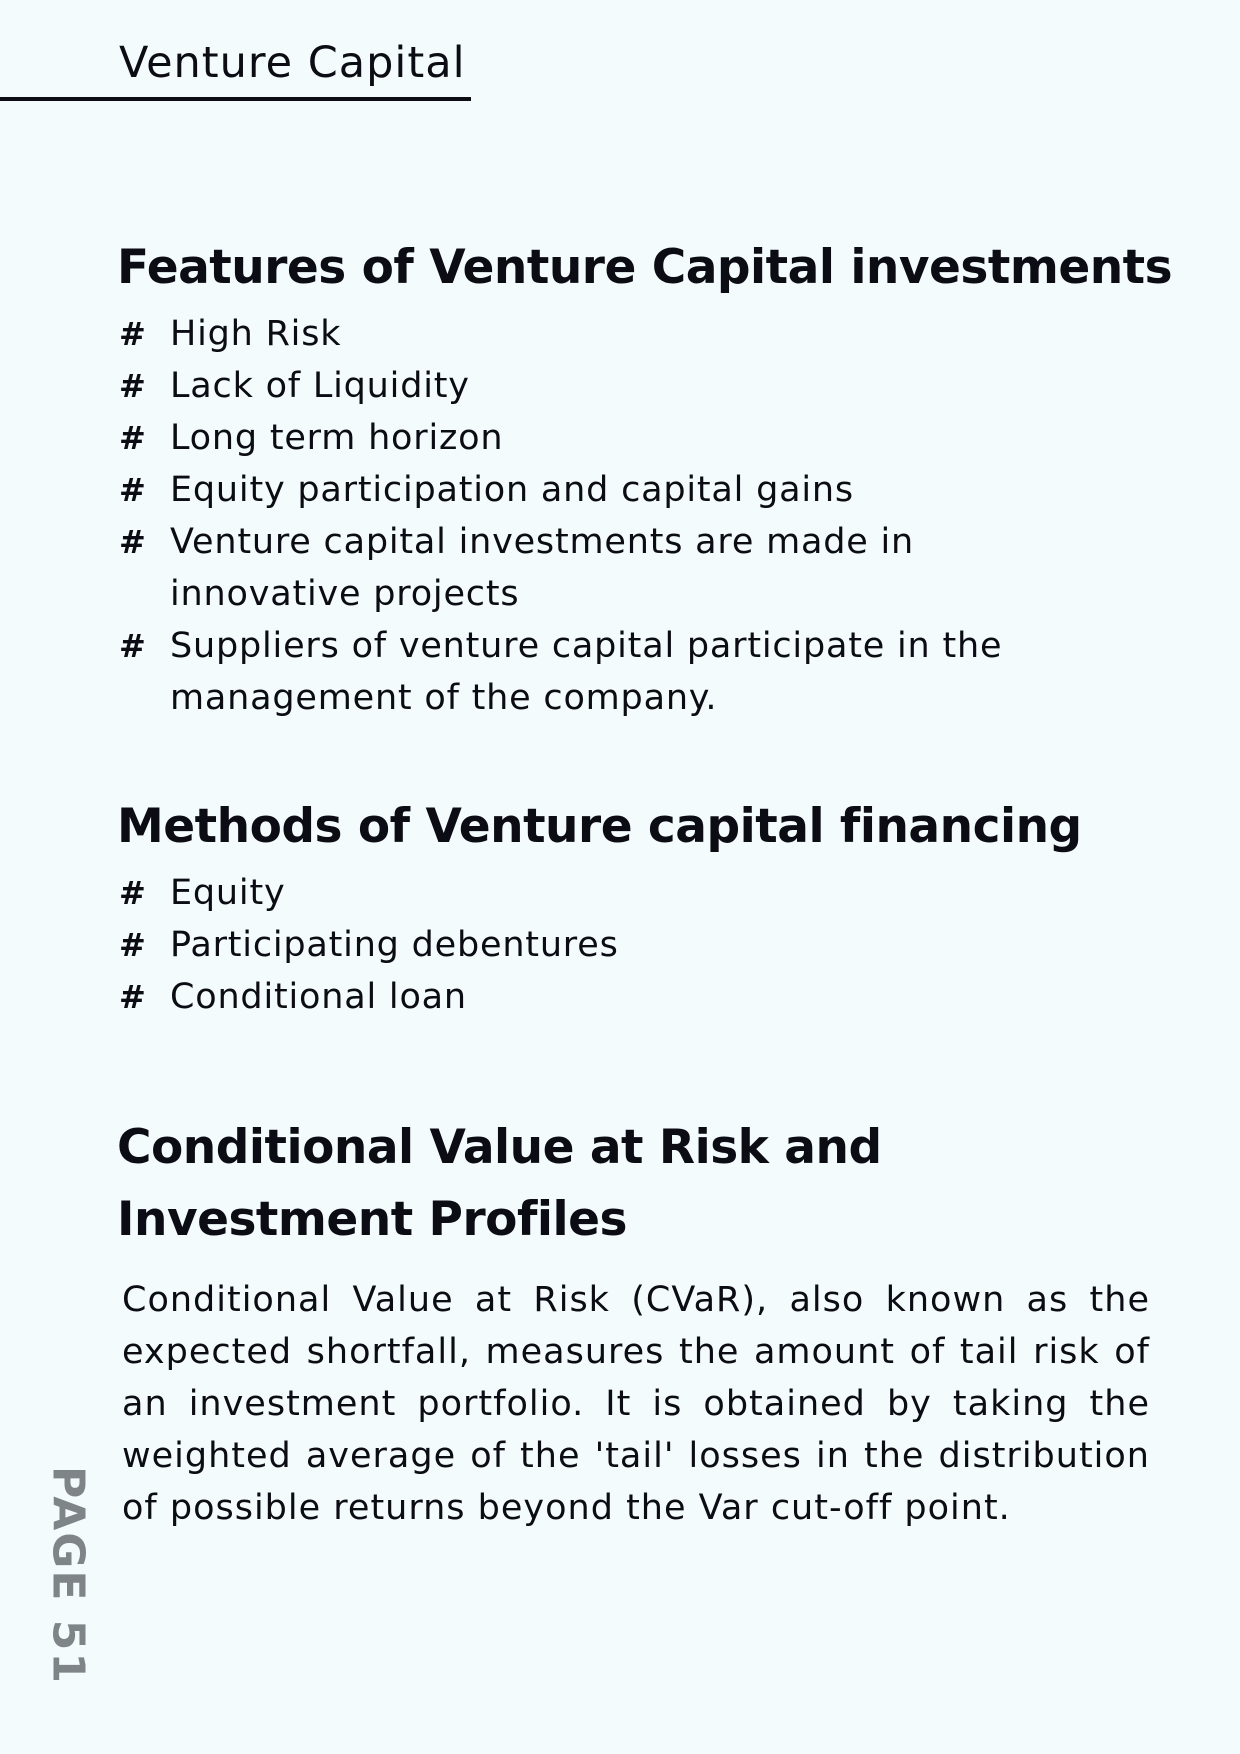 Image resolution: width=1240 pixels, height=1754 pixels. Describe the element at coordinates (235, 99) in the screenshot. I see `header-underline` at that location.